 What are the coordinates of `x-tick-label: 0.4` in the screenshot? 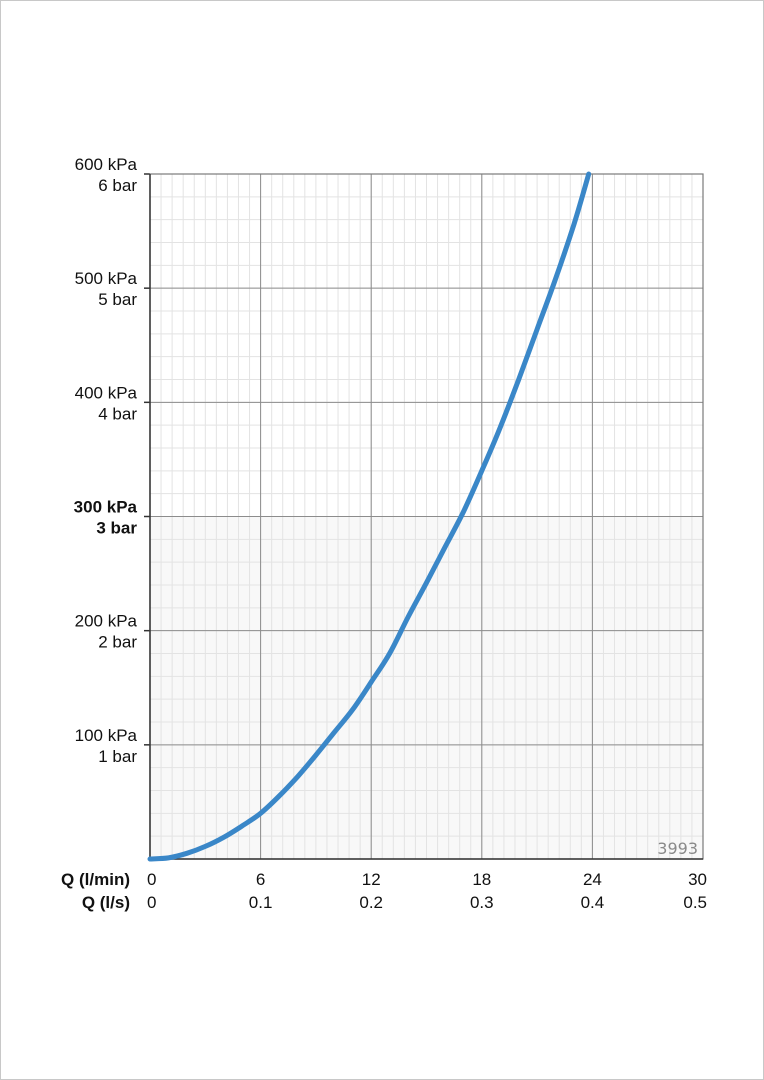 It's located at (593, 902).